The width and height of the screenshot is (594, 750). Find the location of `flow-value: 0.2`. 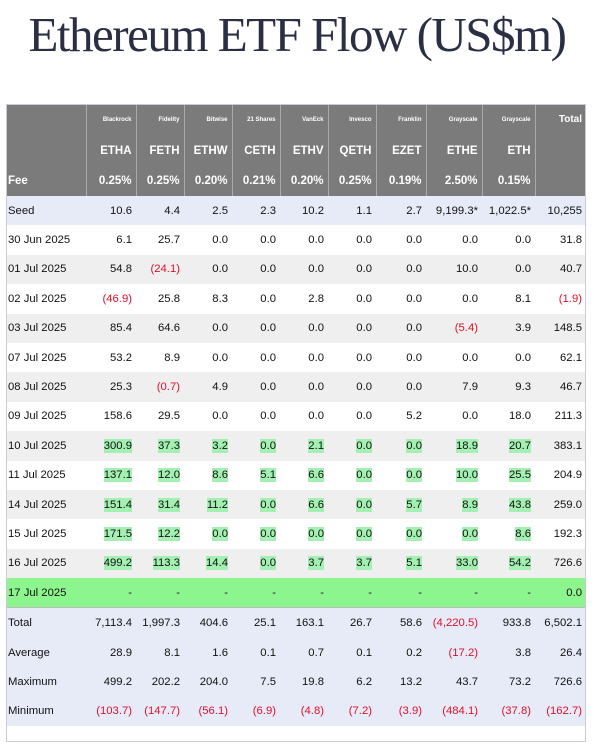

flow-value: 0.2 is located at coordinates (414, 652).